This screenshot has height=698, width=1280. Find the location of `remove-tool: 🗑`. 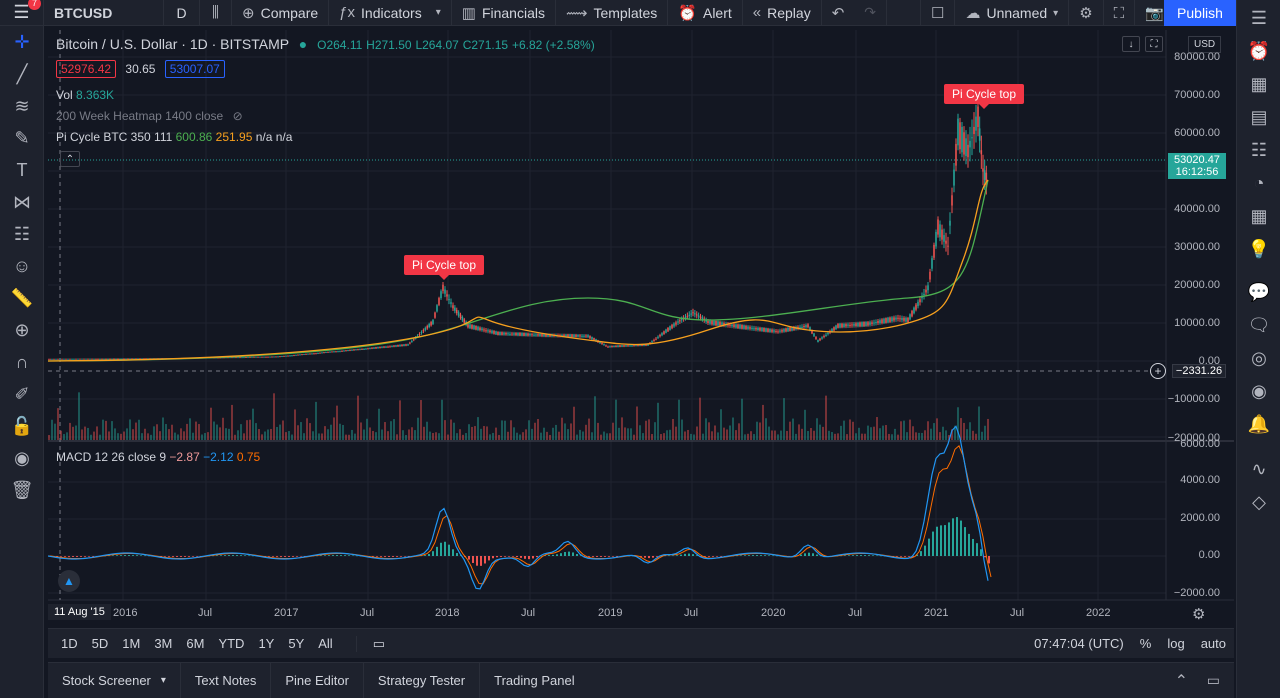

remove-tool: 🗑 is located at coordinates (22, 490).